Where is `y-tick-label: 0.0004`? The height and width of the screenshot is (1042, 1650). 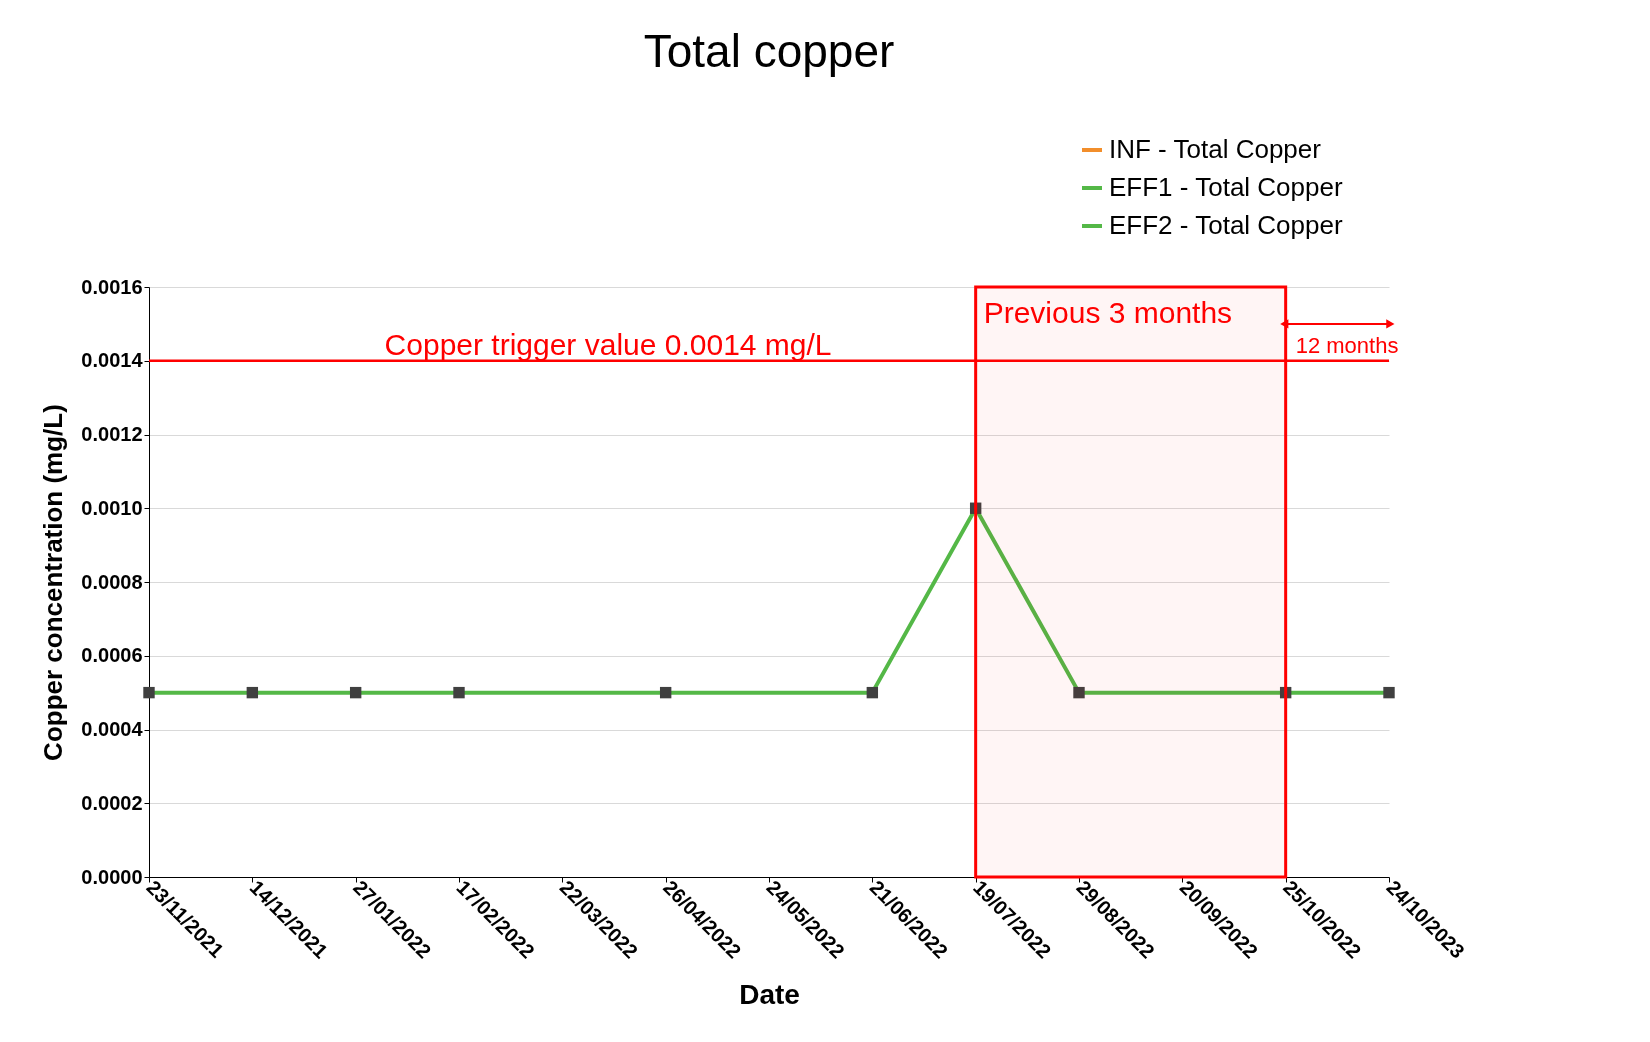 y-tick-label: 0.0004 is located at coordinates (112, 729).